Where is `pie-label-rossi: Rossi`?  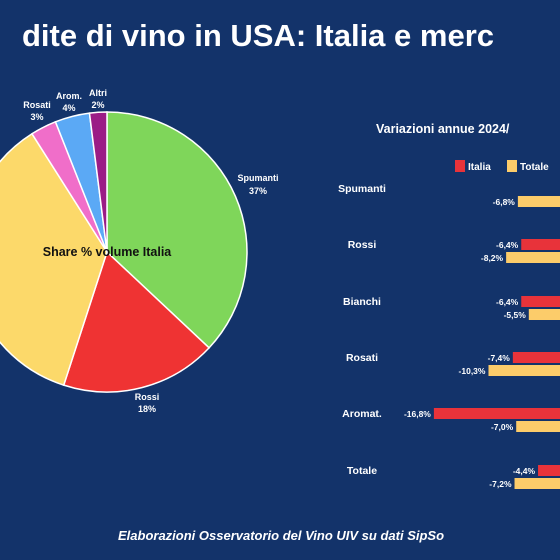 pie-label-rossi: Rossi is located at coordinates (147, 397).